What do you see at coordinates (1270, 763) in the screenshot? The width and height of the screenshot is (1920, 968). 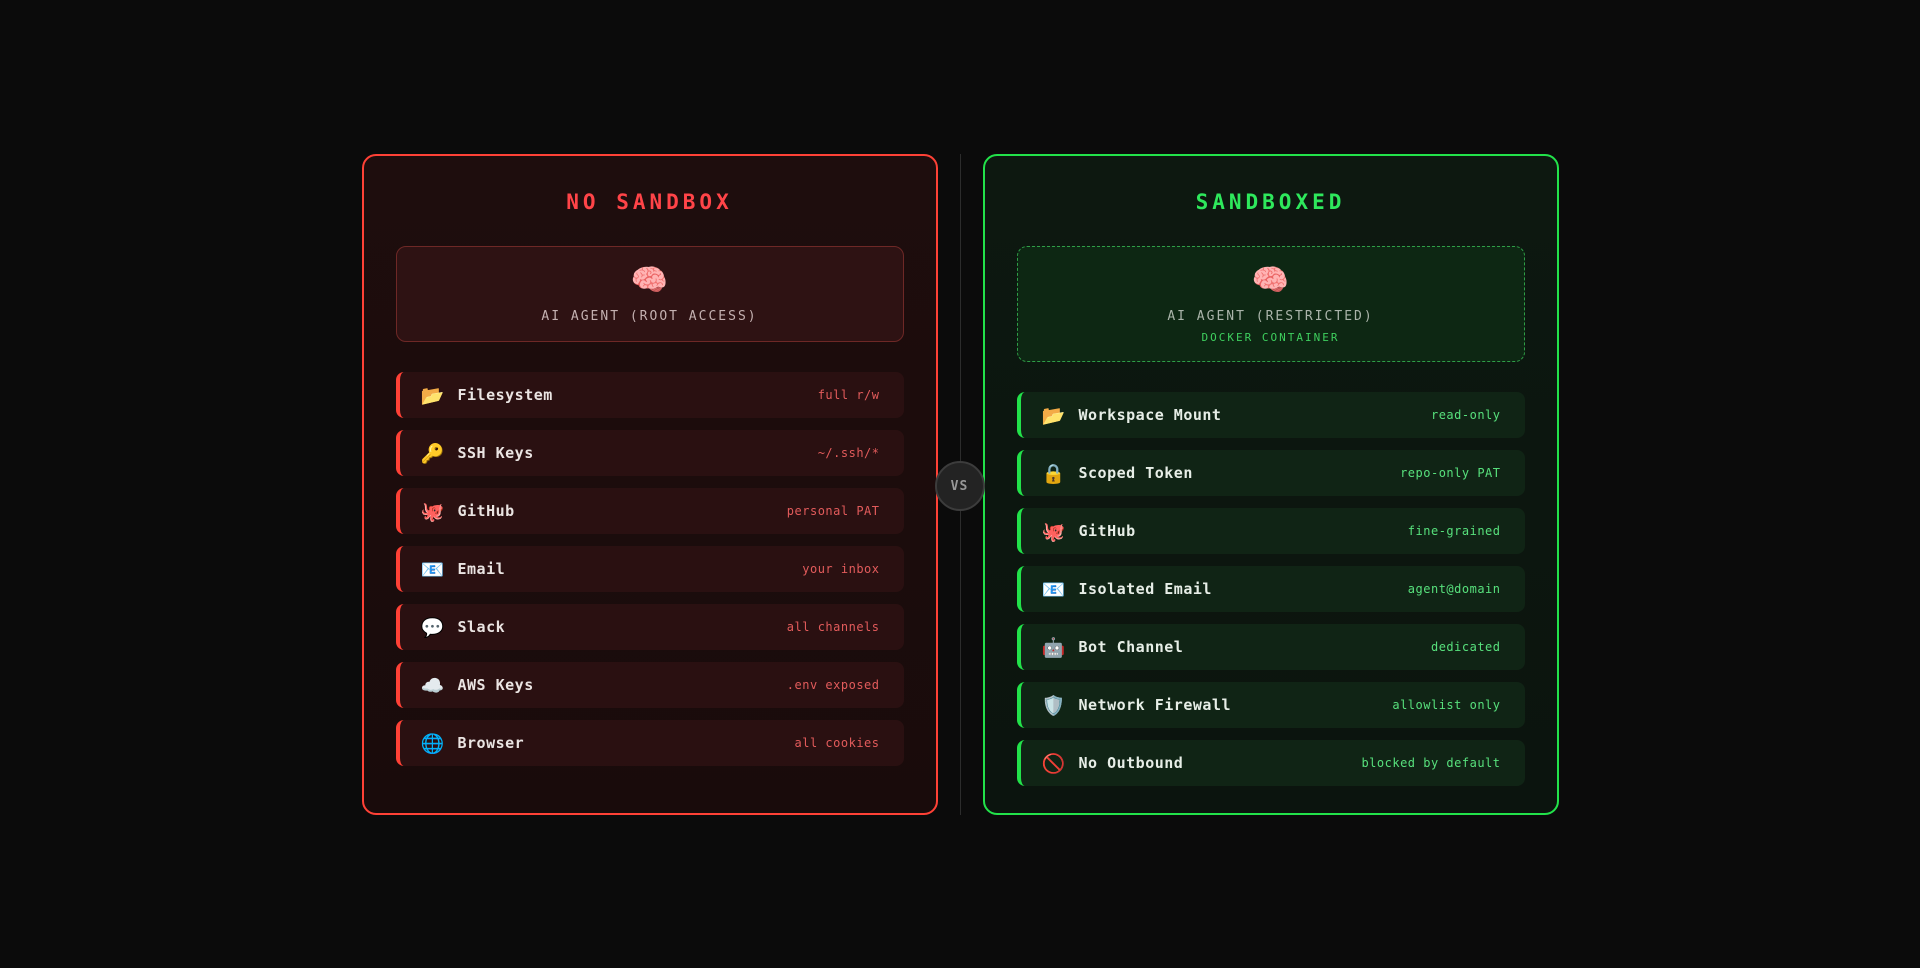 I see `access-row: 🚫 No Outbound blocked by default` at bounding box center [1270, 763].